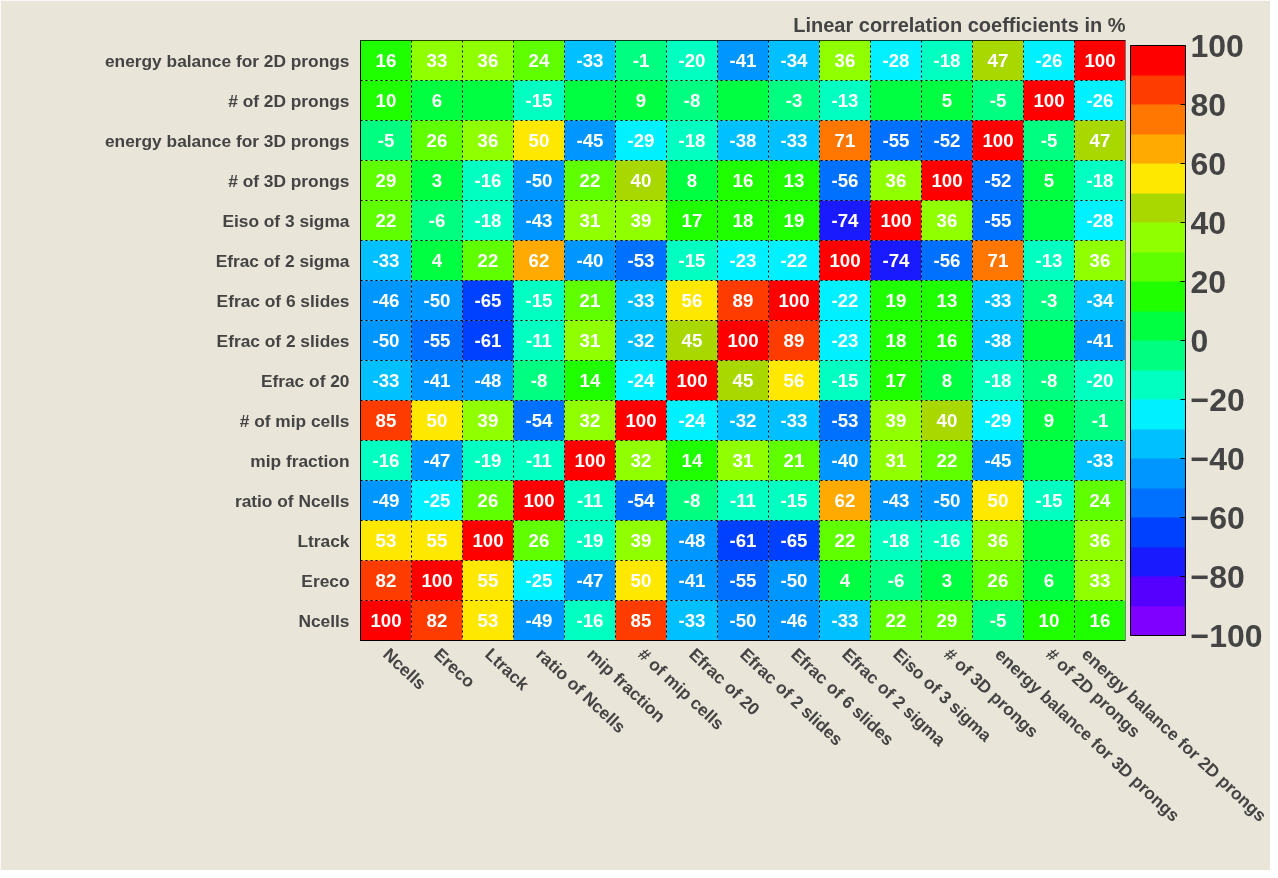 This screenshot has height=878, width=1278. What do you see at coordinates (437, 500) in the screenshot?
I see `data-label: -25` at bounding box center [437, 500].